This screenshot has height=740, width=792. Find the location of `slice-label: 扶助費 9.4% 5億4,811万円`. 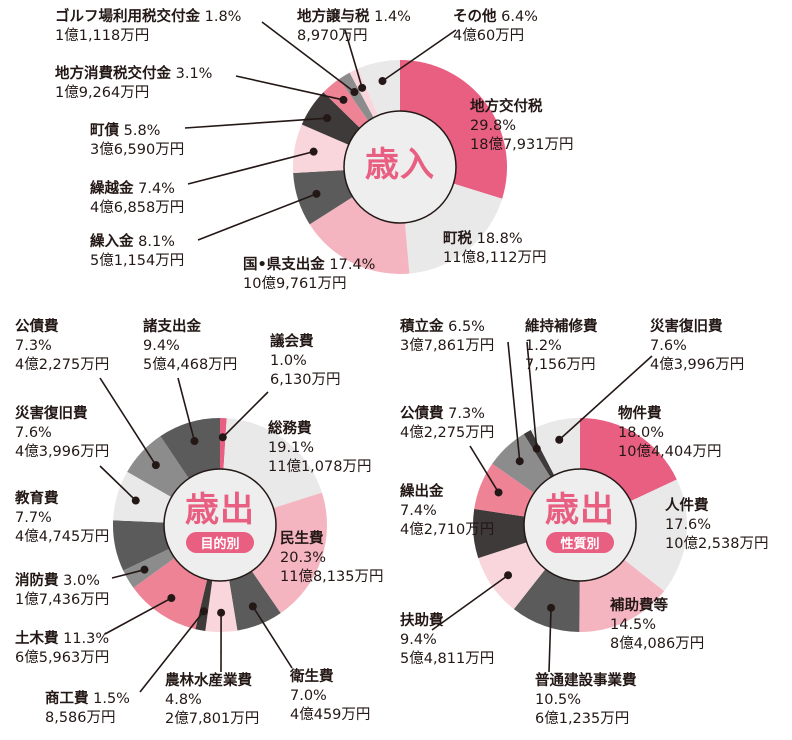

slice-label: 扶助費 9.4% 5億4,811万円 is located at coordinates (447, 640).